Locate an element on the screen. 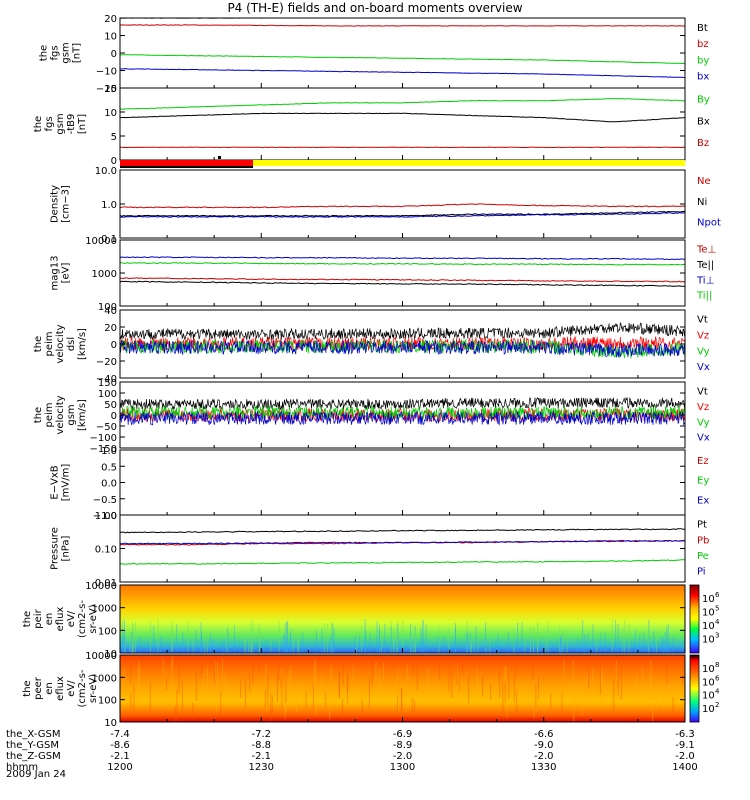 The image size is (750, 800). time-axis-value: -8.9 is located at coordinates (403, 745).